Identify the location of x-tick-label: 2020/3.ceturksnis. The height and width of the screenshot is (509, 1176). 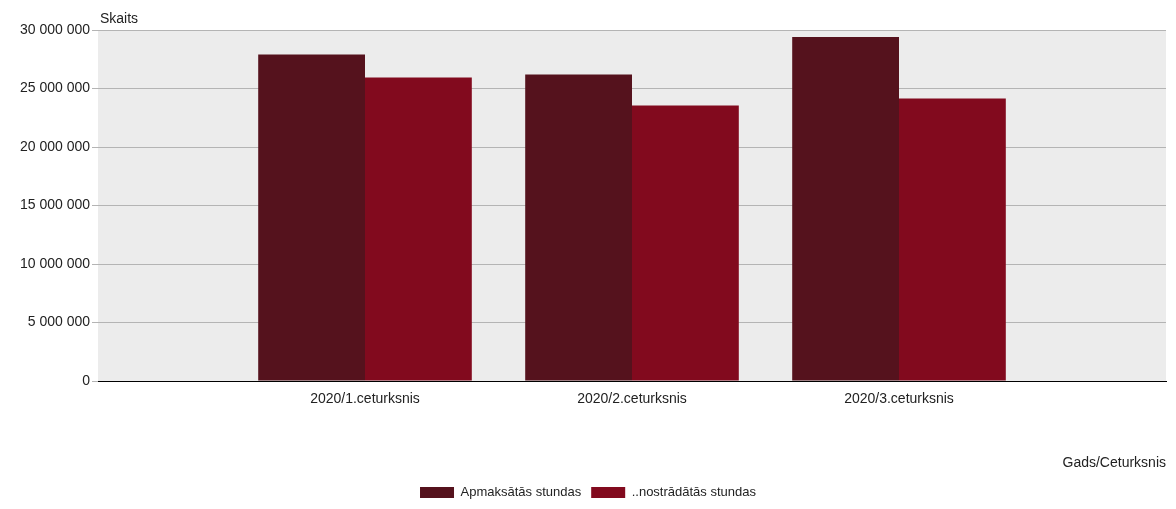
(899, 398).